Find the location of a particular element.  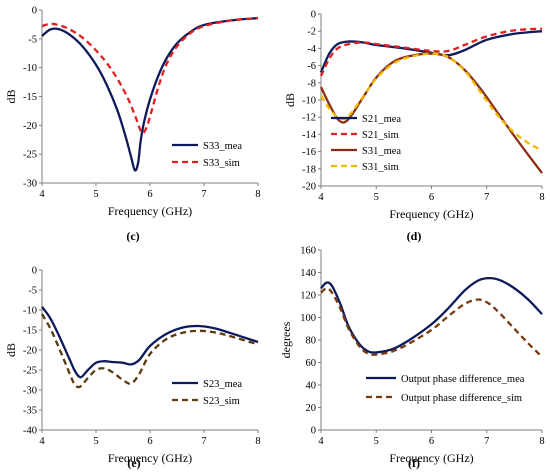

panel-caption: (d) is located at coordinates (414, 236).